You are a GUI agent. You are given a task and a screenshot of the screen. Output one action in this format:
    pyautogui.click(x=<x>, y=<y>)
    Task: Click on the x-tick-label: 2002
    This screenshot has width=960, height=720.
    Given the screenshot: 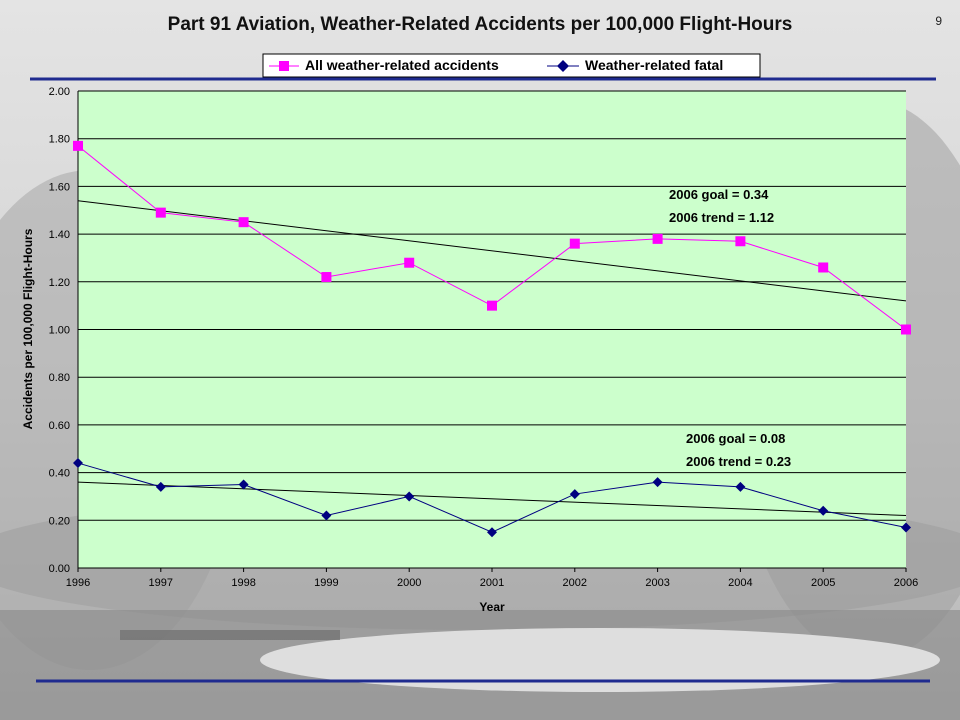 What is the action you would take?
    pyautogui.click(x=575, y=583)
    